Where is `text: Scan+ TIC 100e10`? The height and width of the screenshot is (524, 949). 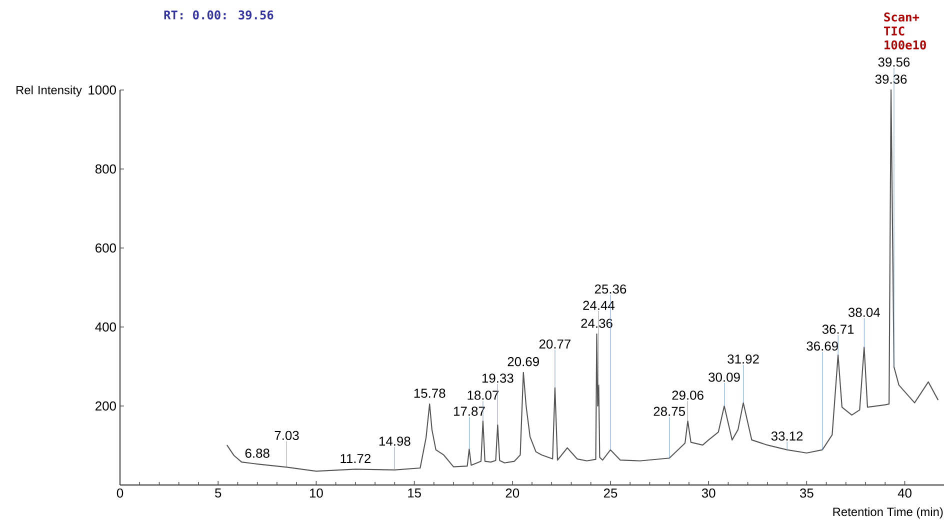
text: Scan+ TIC 100e10 is located at coordinates (905, 31).